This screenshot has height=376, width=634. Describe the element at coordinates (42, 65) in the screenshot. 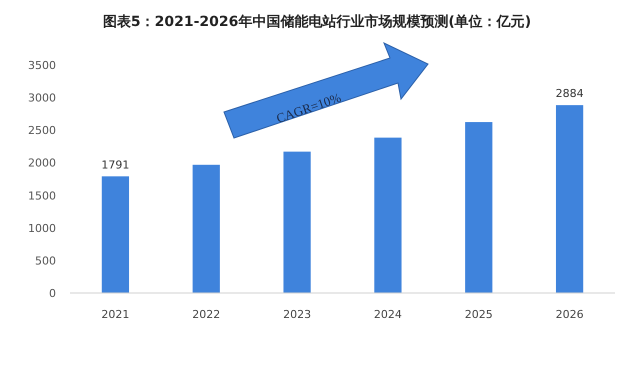

I see `y-tick-label: 3500` at that location.